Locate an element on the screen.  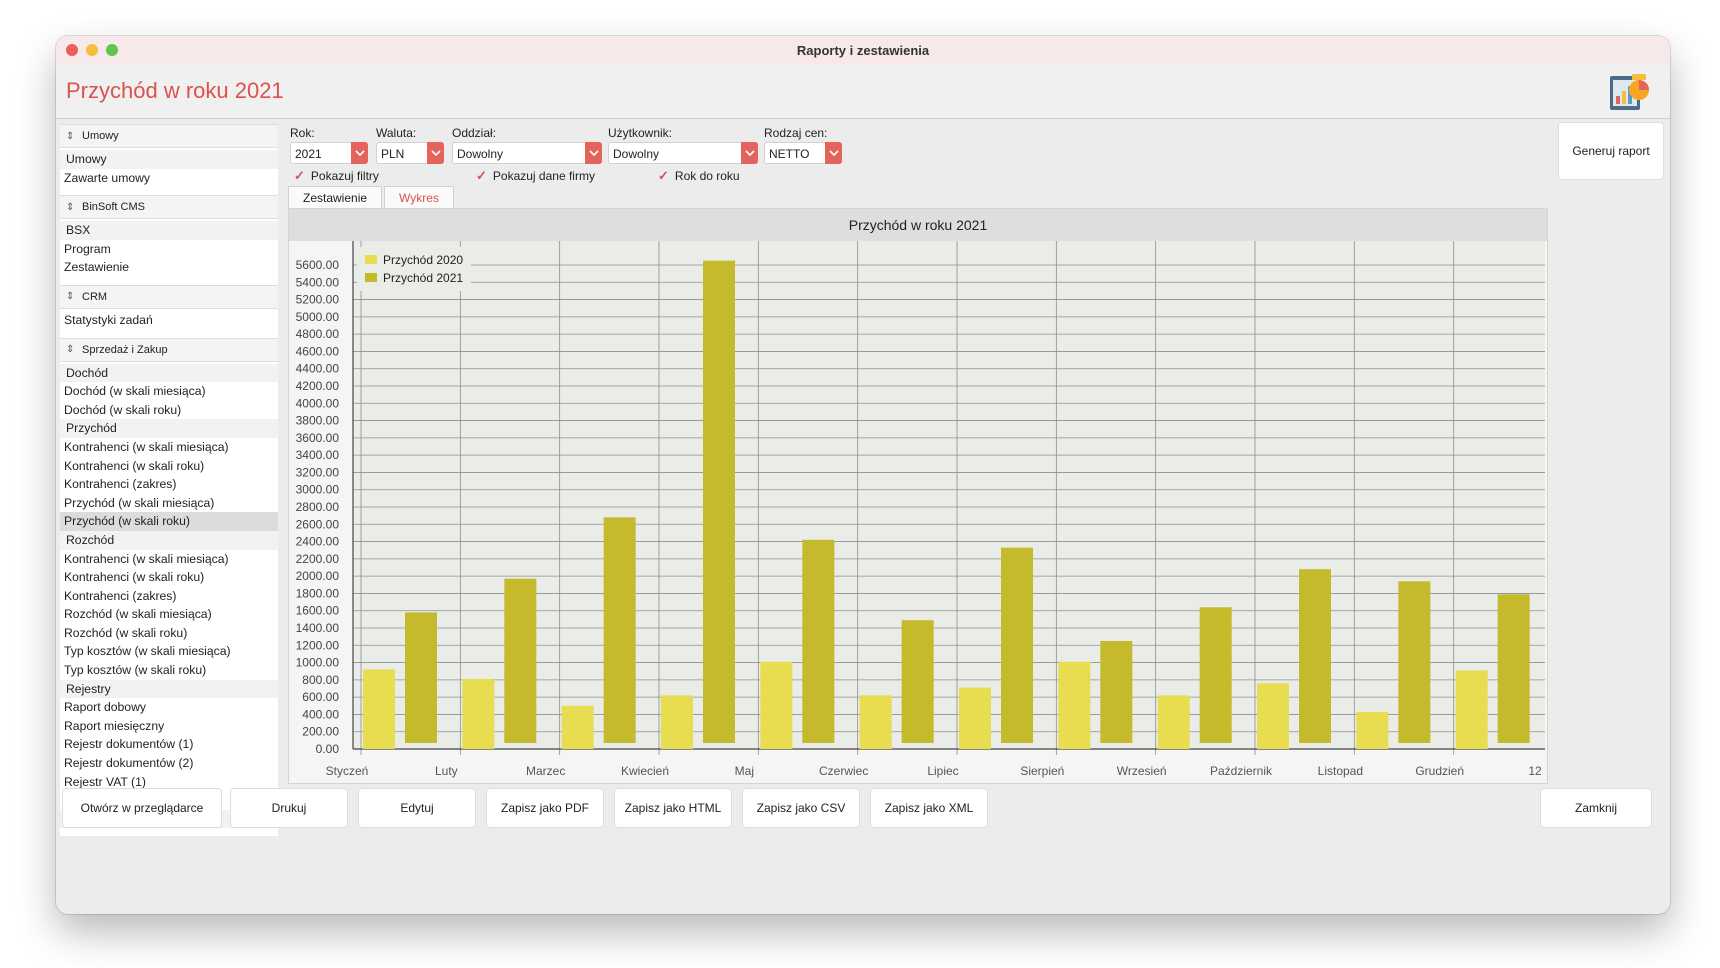
x-tick-label: Sierpień is located at coordinates (1042, 771).